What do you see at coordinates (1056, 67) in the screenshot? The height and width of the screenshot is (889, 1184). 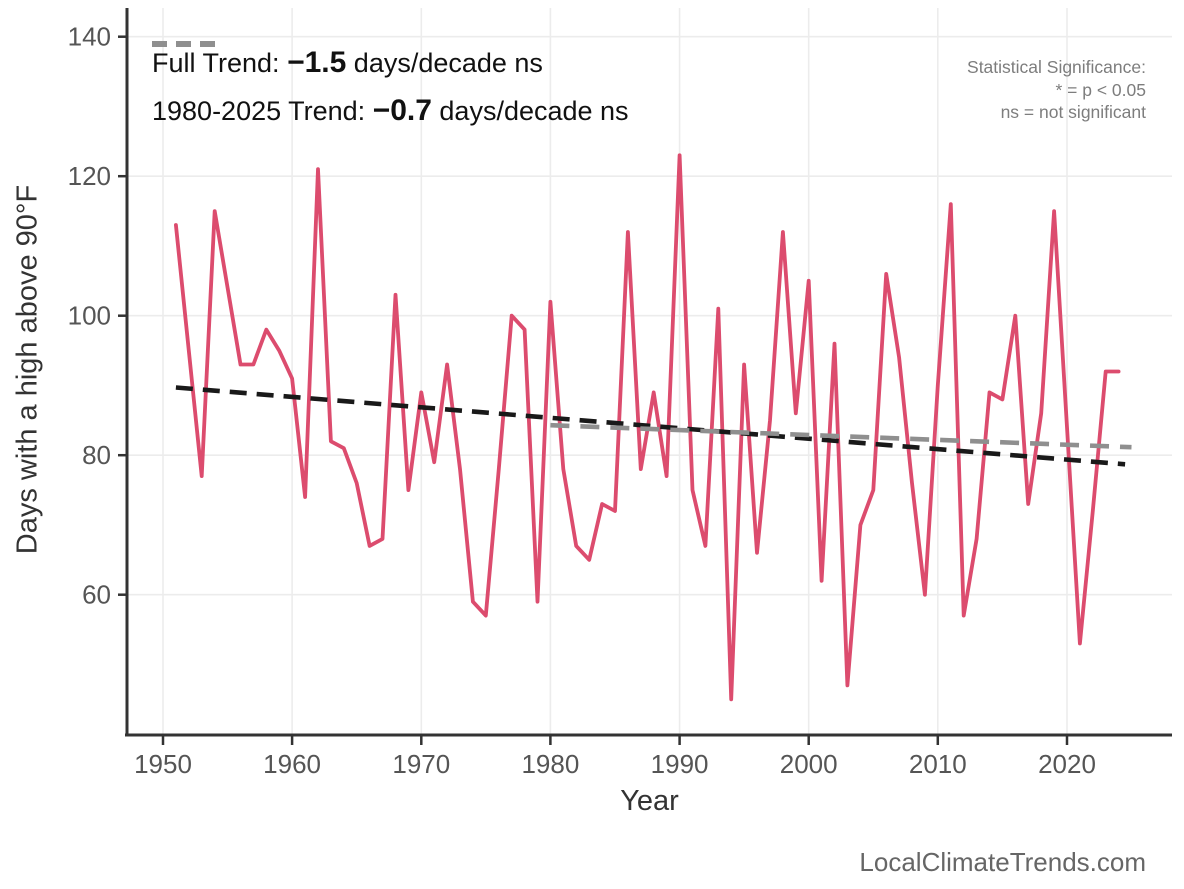 I see `significance-note-title: Statistical Significance:` at bounding box center [1056, 67].